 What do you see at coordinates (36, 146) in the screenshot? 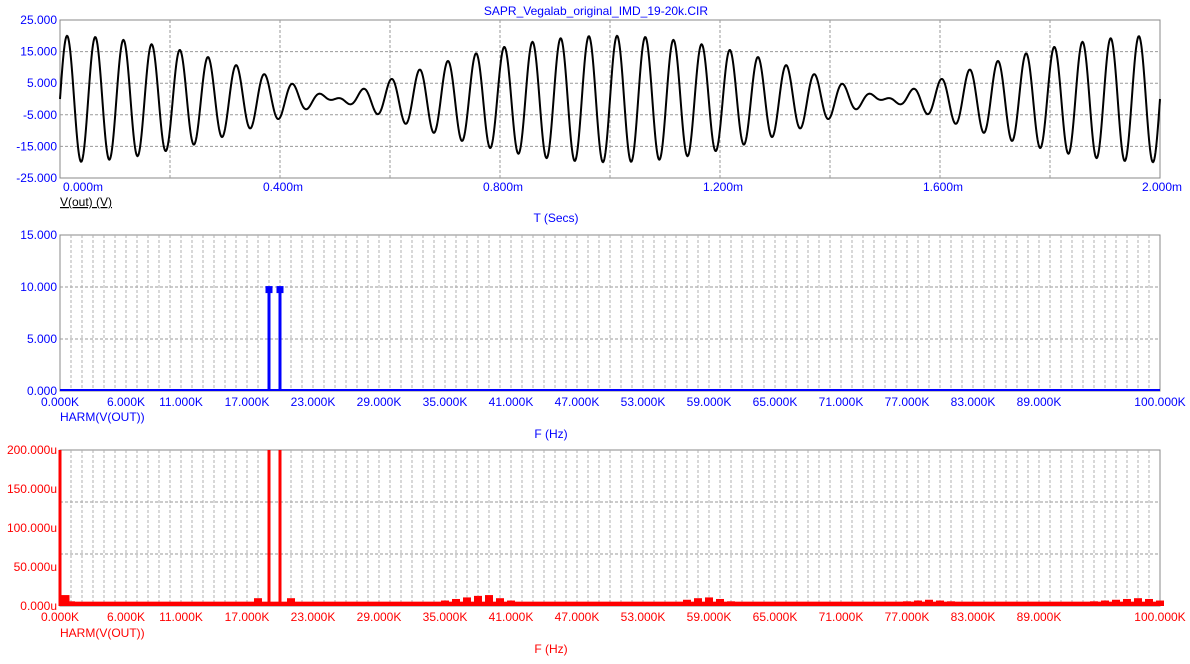
I see `y-tick-label: -15.000` at bounding box center [36, 146].